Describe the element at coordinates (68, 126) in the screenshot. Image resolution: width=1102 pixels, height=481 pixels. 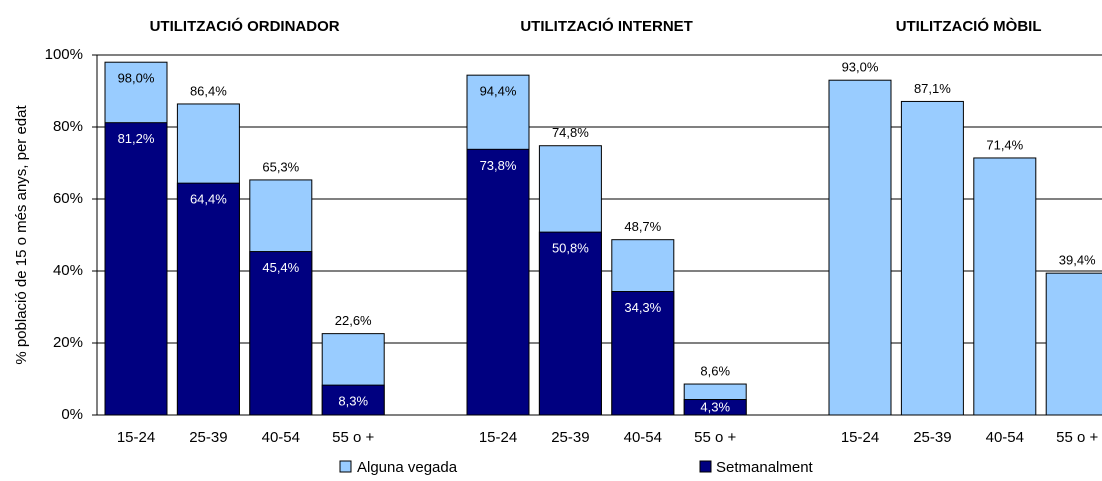
I see `y-tick-label: 80%` at that location.